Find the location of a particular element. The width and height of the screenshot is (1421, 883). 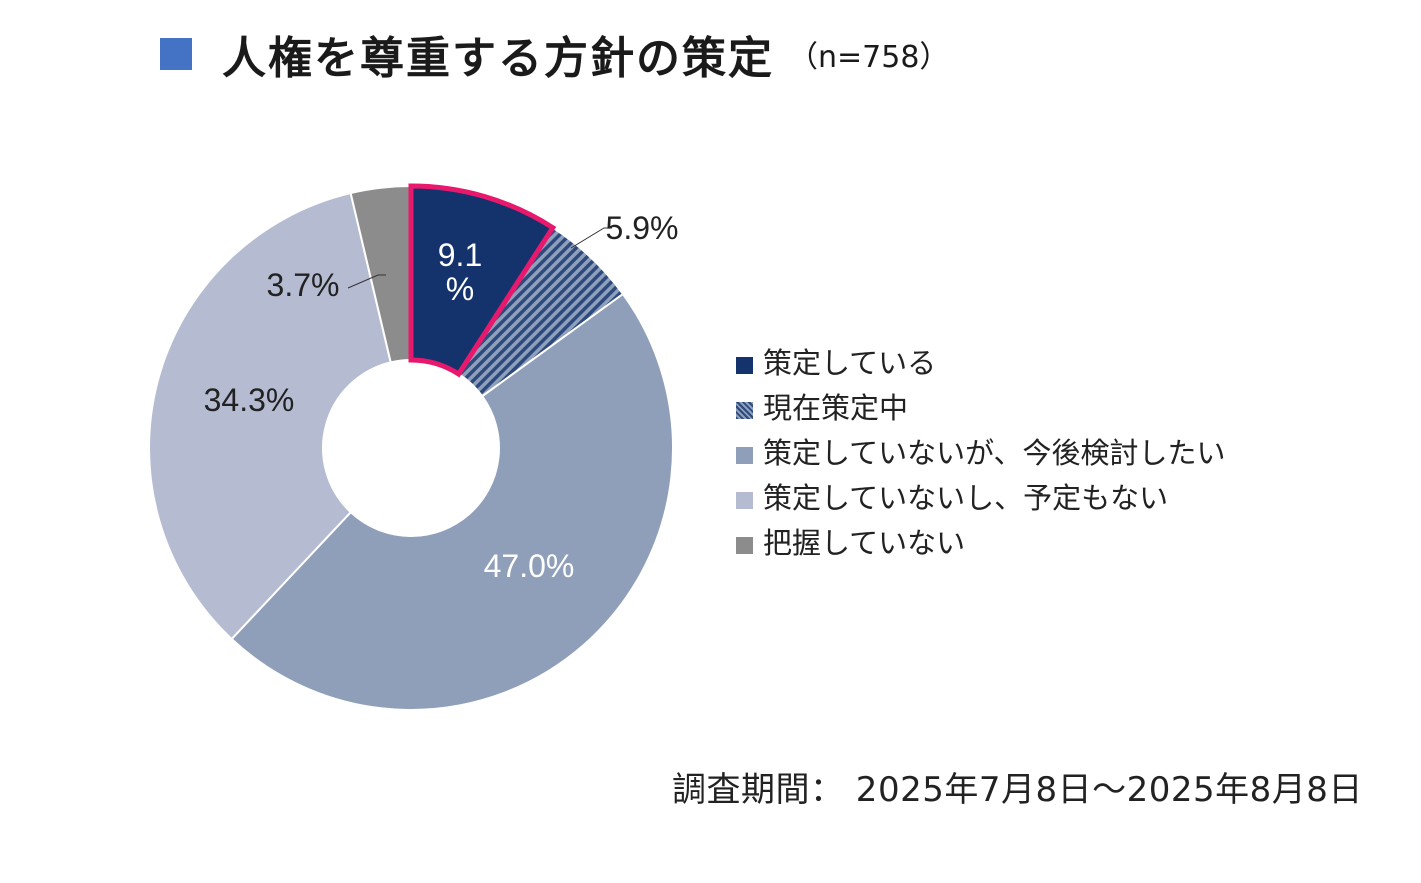

highlight-outline is located at coordinates (482, 280).